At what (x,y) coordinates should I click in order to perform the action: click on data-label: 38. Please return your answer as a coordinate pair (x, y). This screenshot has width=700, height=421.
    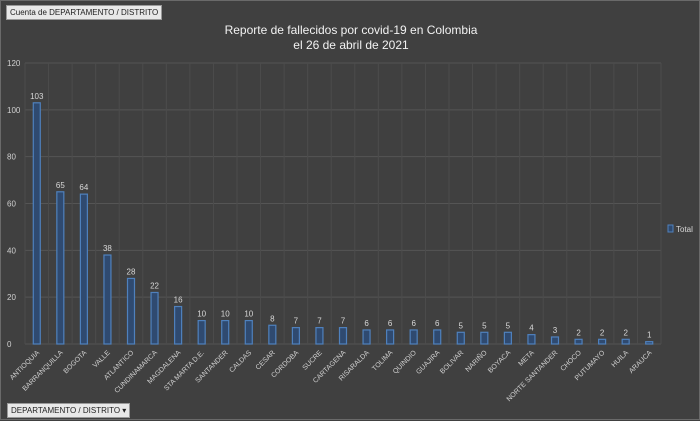
    Looking at the image, I should click on (107, 248).